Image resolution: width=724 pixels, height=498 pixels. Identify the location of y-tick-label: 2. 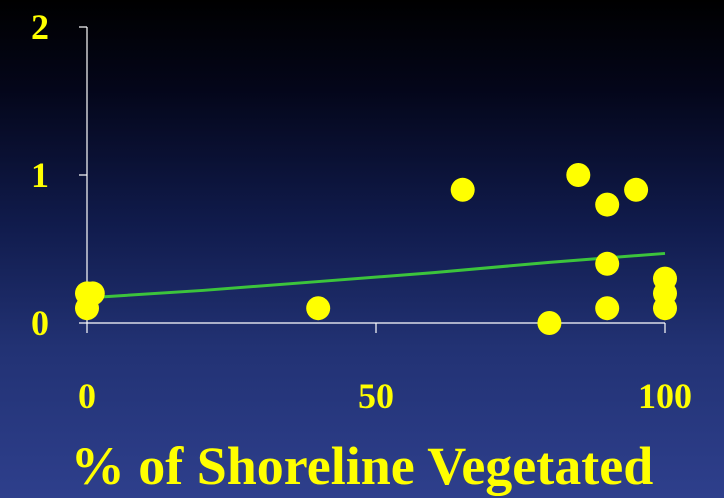
(40, 27).